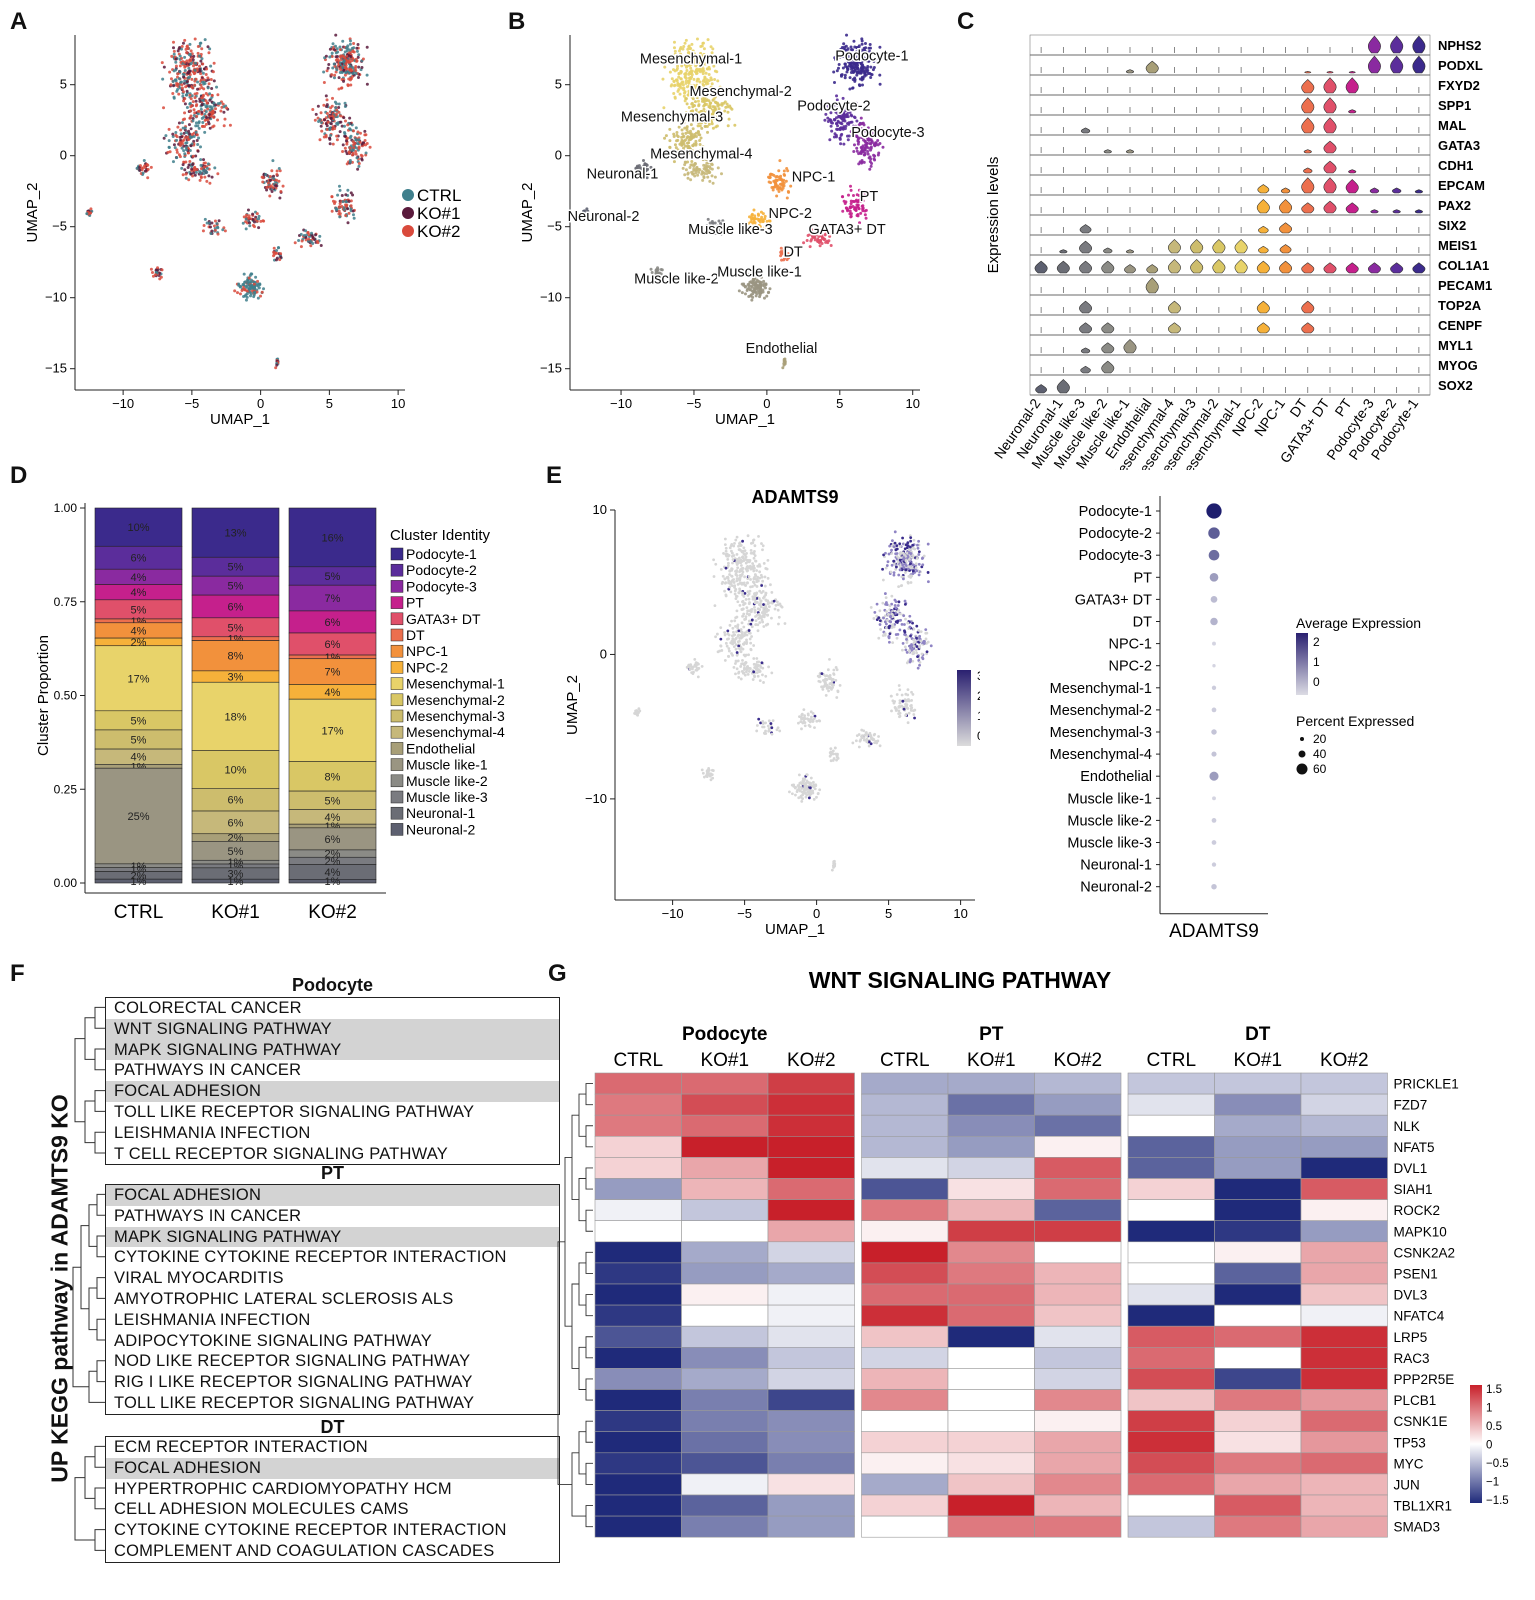 The image size is (1535, 1600). Describe the element at coordinates (235, 769) in the screenshot. I see `bar-segment` at that location.